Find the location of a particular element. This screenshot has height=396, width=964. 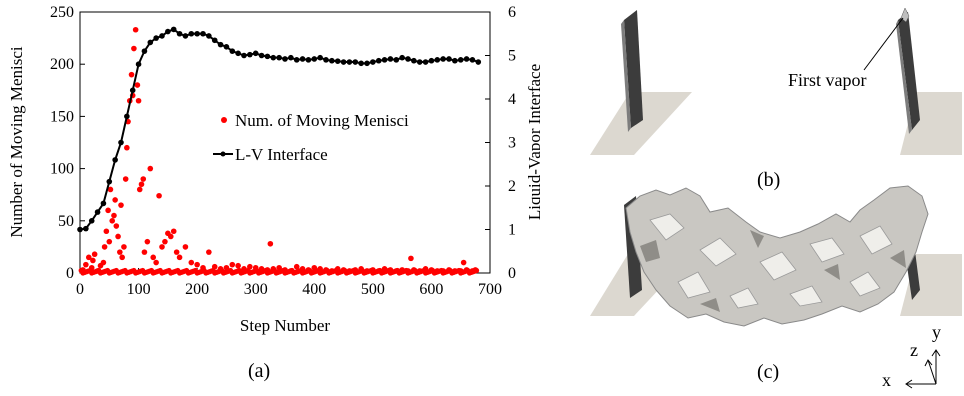

x-tick-label: 400 is located at coordinates (314, 289).